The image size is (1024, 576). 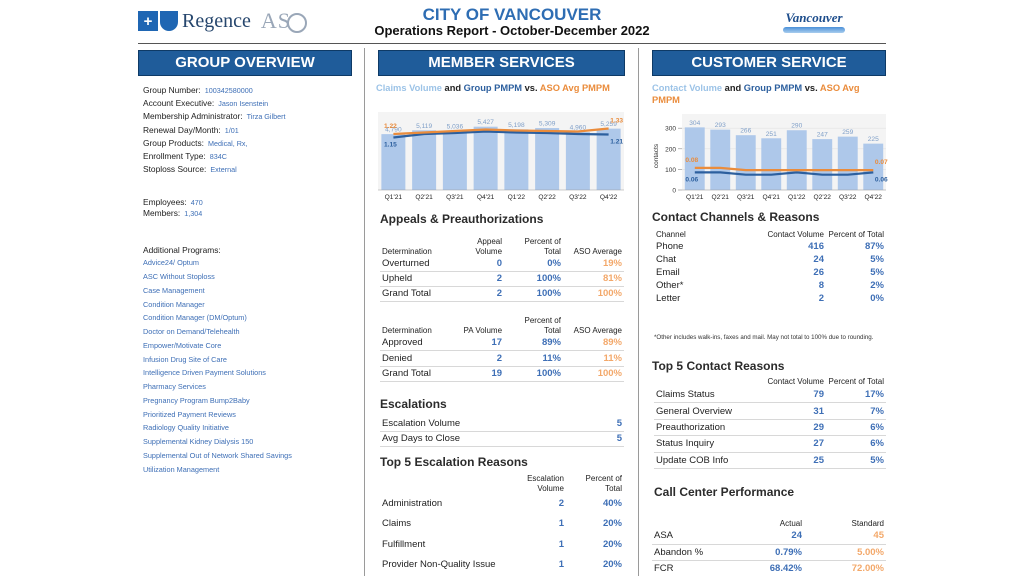 I want to click on cell-percent: 0%, so click(x=533, y=264).